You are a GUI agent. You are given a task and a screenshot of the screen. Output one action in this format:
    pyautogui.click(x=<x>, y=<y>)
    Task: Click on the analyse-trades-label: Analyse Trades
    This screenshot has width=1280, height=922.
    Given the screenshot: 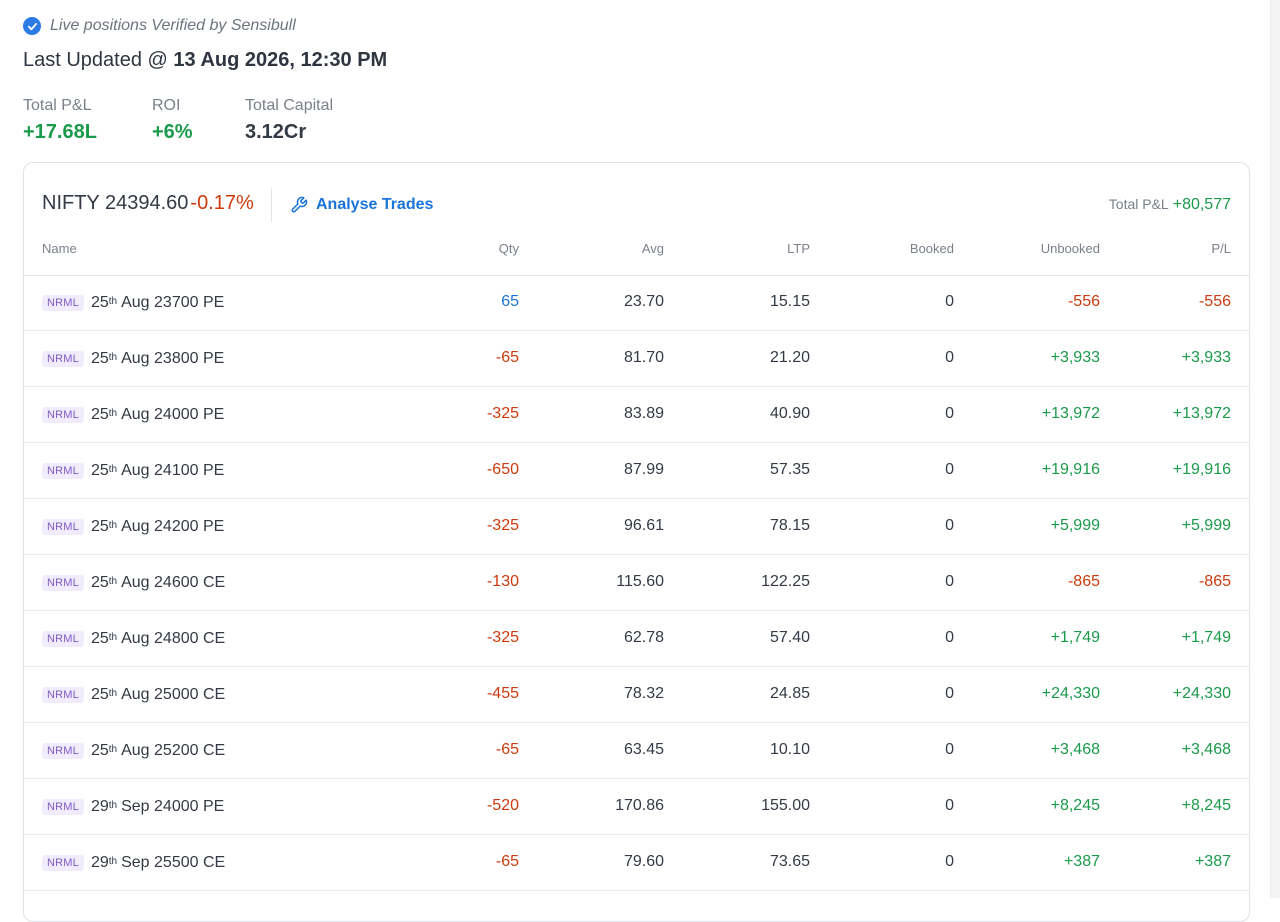 What is the action you would take?
    pyautogui.click(x=375, y=204)
    